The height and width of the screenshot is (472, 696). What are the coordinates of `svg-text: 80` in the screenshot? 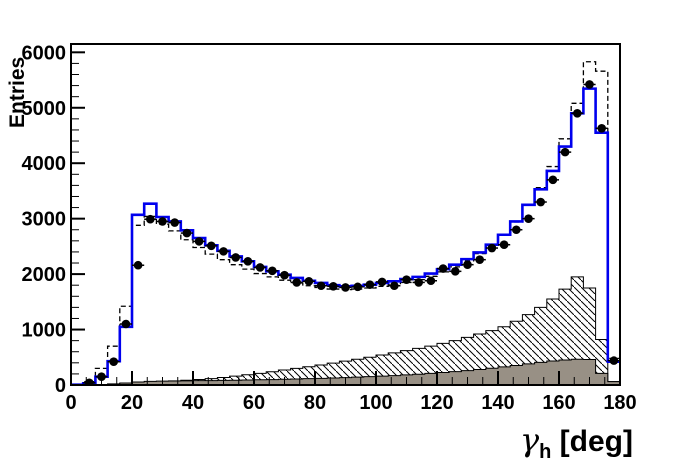 It's located at (315, 403).